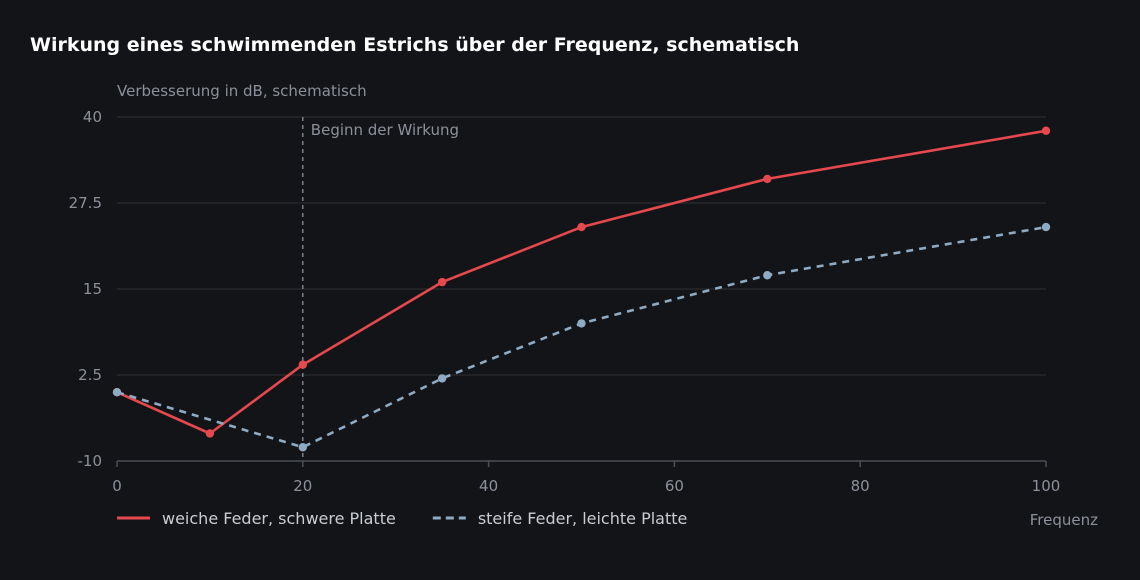 Image resolution: width=1140 pixels, height=580 pixels. I want to click on x-tick-label: 0, so click(117, 486).